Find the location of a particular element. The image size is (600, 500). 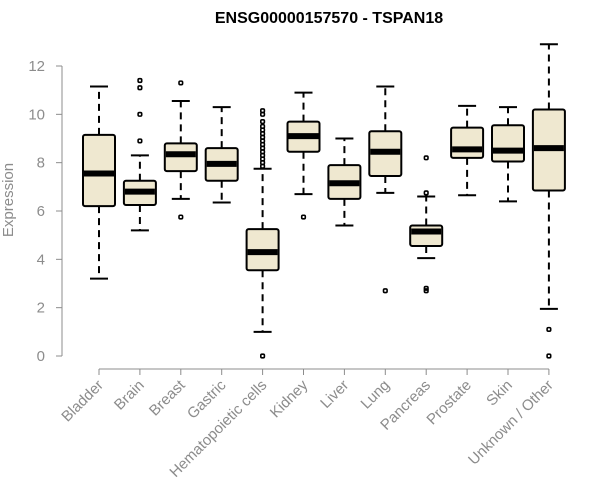

x-tick-label: Lung is located at coordinates (376, 395).